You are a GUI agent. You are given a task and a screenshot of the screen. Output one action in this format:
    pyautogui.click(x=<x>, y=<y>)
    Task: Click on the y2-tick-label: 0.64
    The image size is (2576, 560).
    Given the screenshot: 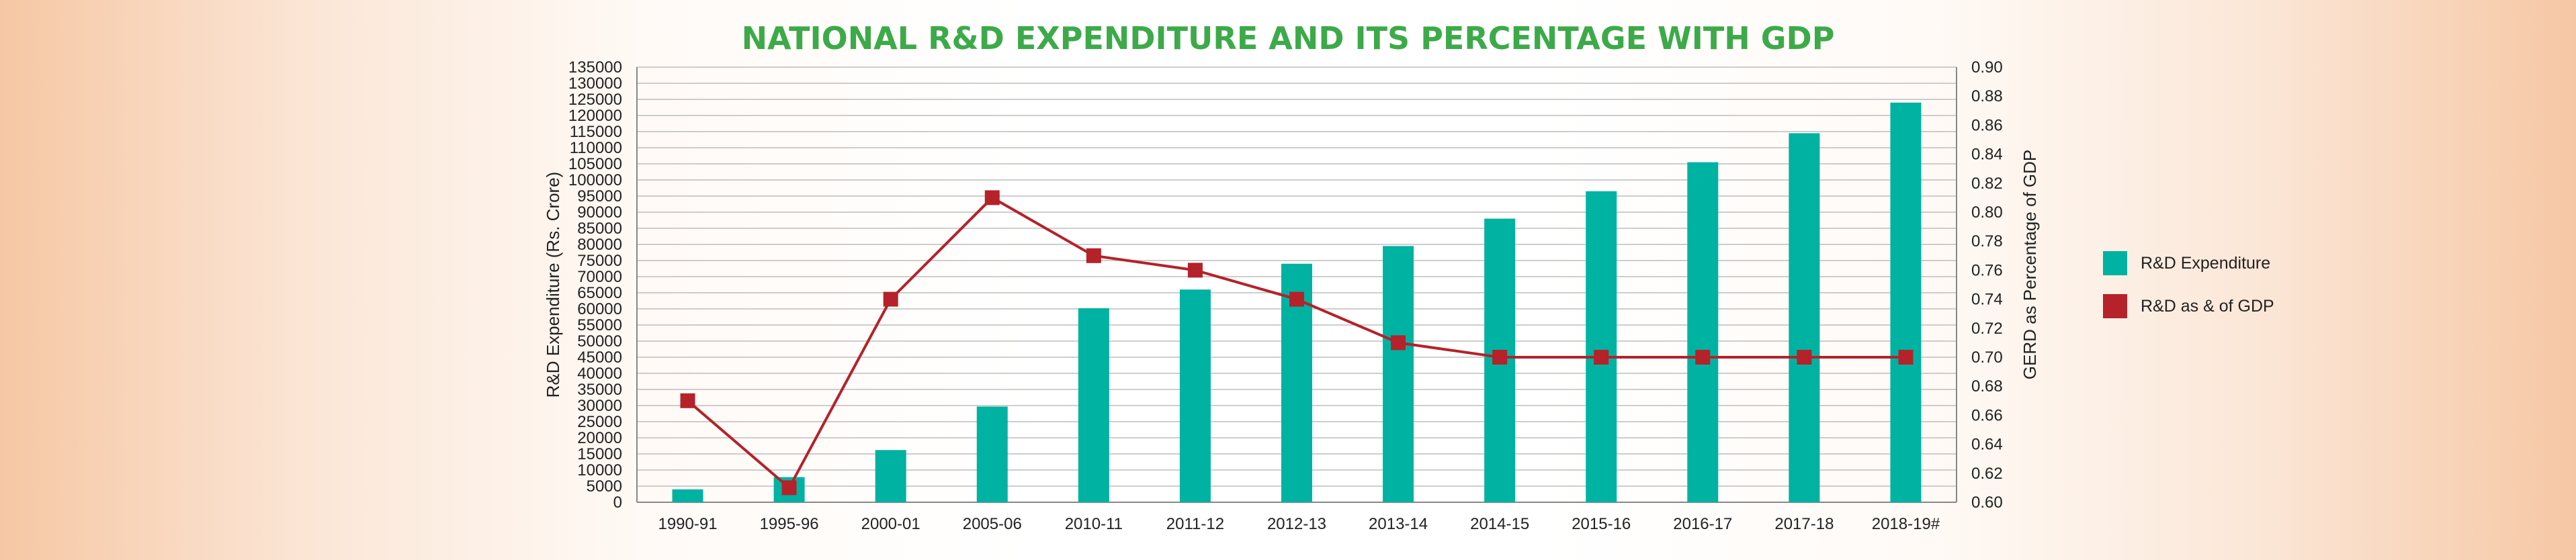 What is the action you would take?
    pyautogui.click(x=1987, y=445)
    